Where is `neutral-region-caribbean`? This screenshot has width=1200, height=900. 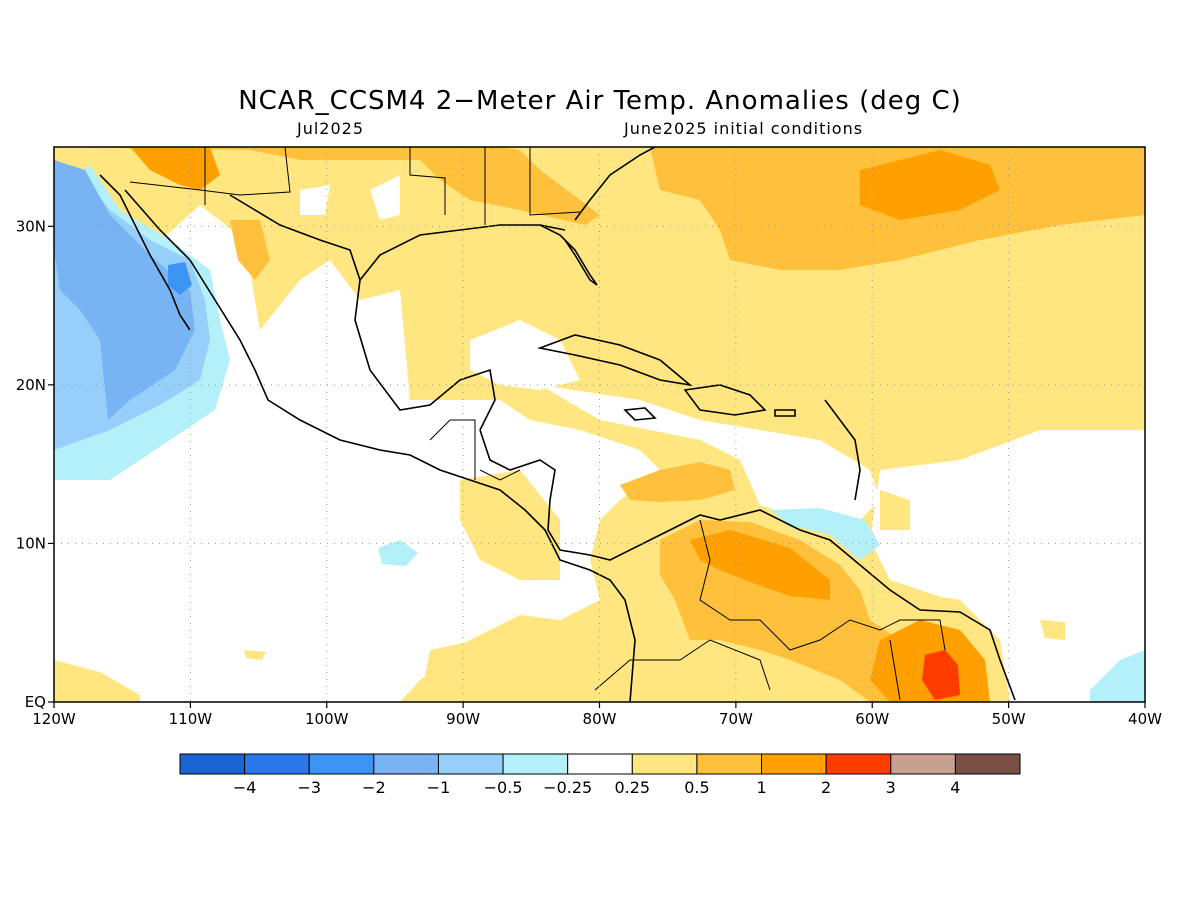 neutral-region-caribbean is located at coordinates (710, 452).